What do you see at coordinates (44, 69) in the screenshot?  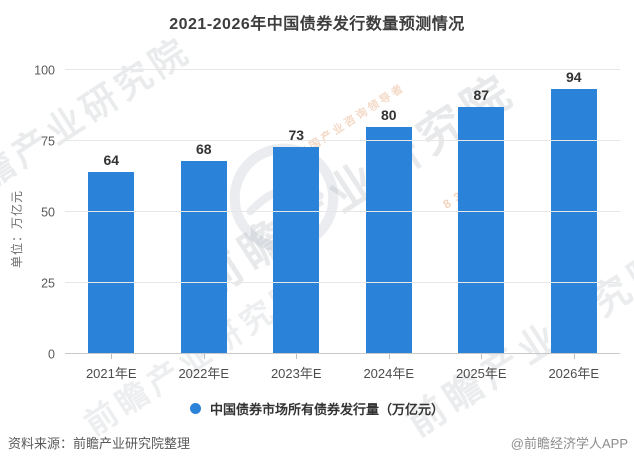 I see `y-tick-label: 100` at bounding box center [44, 69].